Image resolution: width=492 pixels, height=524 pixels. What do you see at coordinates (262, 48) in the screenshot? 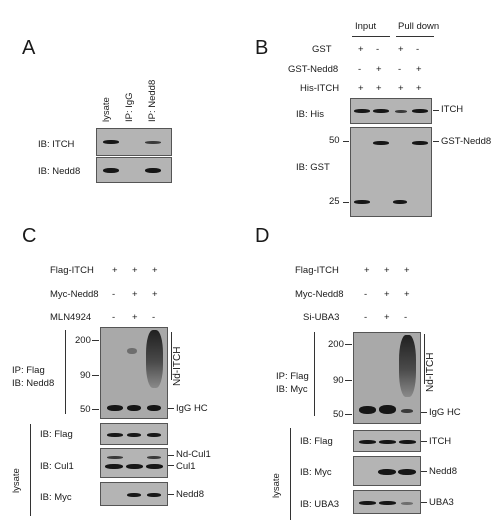
I see `panel-letter-b: B` at bounding box center [262, 48].